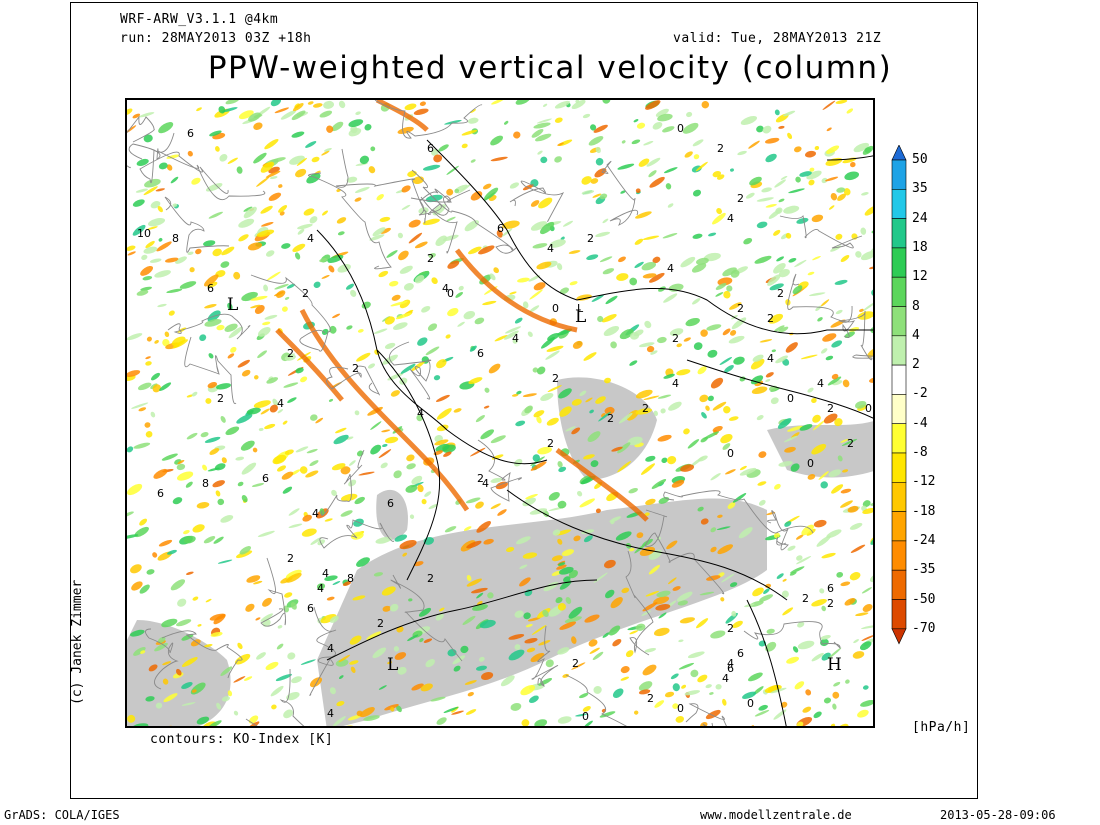 The height and width of the screenshot is (825, 1100). I want to click on pressure-center-label: H, so click(834, 665).